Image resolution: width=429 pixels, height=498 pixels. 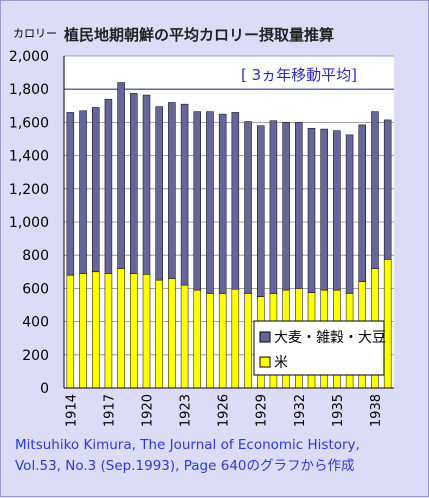 I want to click on bar-grain-1925, so click(x=210, y=202).